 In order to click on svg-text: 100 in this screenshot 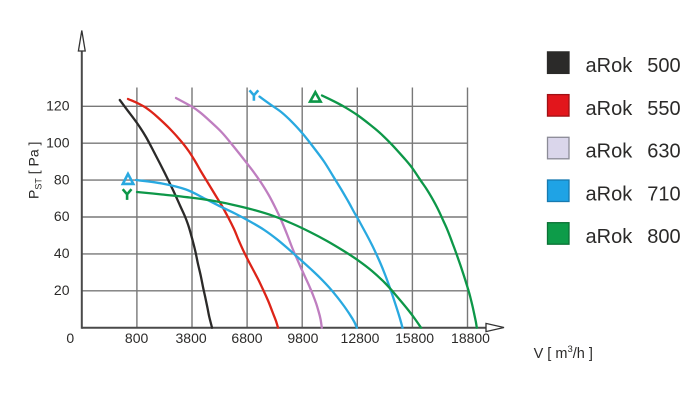, I will do `click(58, 143)`.